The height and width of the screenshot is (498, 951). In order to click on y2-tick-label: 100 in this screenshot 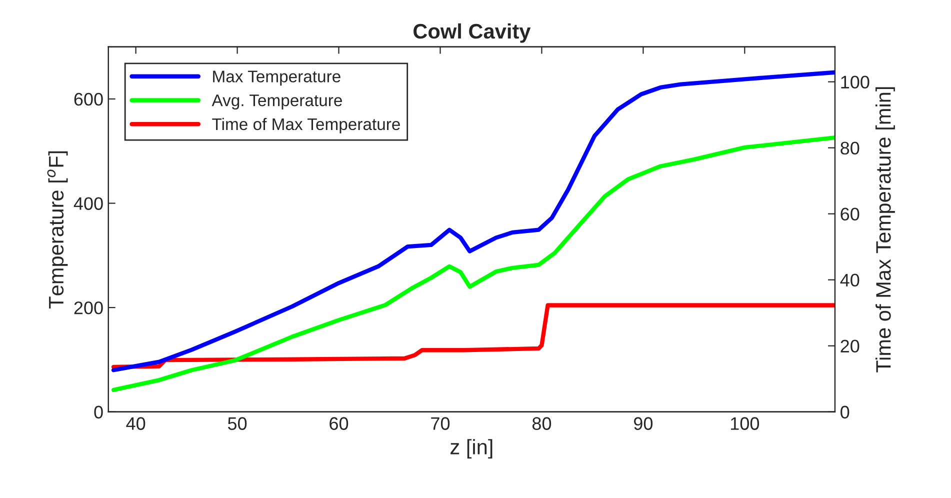, I will do `click(855, 82)`.